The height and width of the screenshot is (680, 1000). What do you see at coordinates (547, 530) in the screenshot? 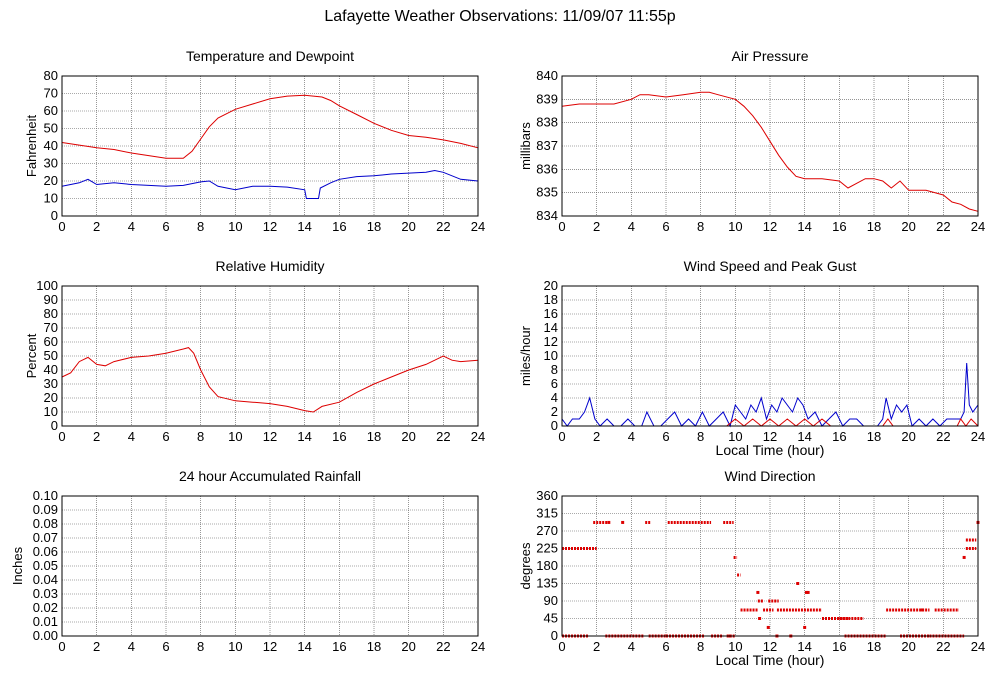
I see `y-tick-label: 270` at bounding box center [547, 530].